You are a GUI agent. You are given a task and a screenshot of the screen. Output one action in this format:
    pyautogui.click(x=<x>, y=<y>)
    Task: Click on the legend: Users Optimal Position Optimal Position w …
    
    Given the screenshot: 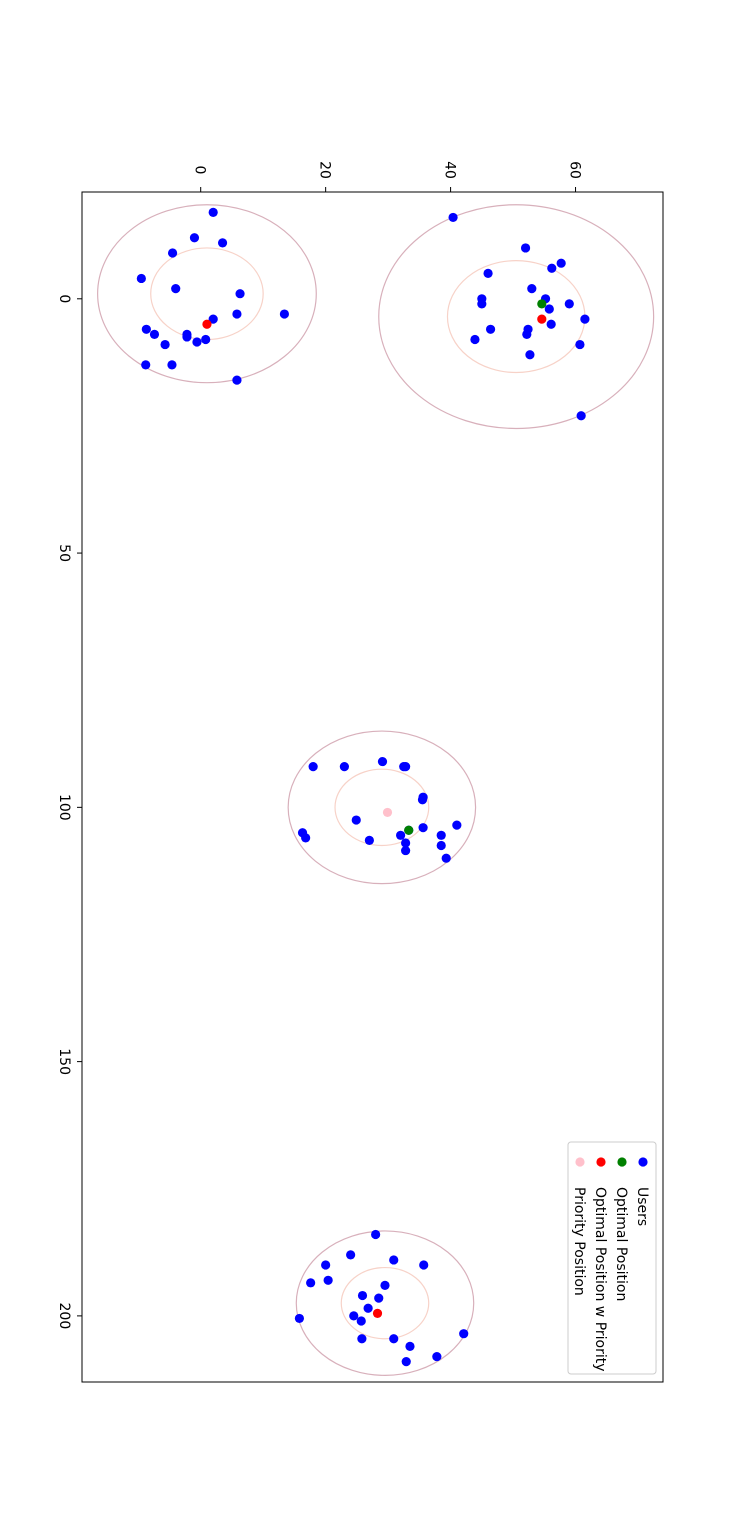 What is the action you would take?
    pyautogui.click(x=612, y=1258)
    